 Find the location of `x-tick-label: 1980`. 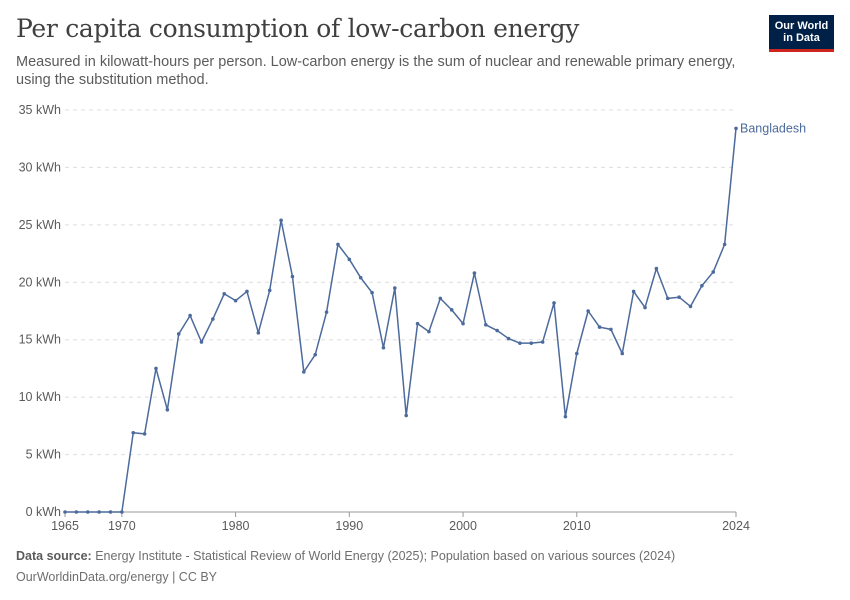

x-tick-label: 1980 is located at coordinates (236, 526).